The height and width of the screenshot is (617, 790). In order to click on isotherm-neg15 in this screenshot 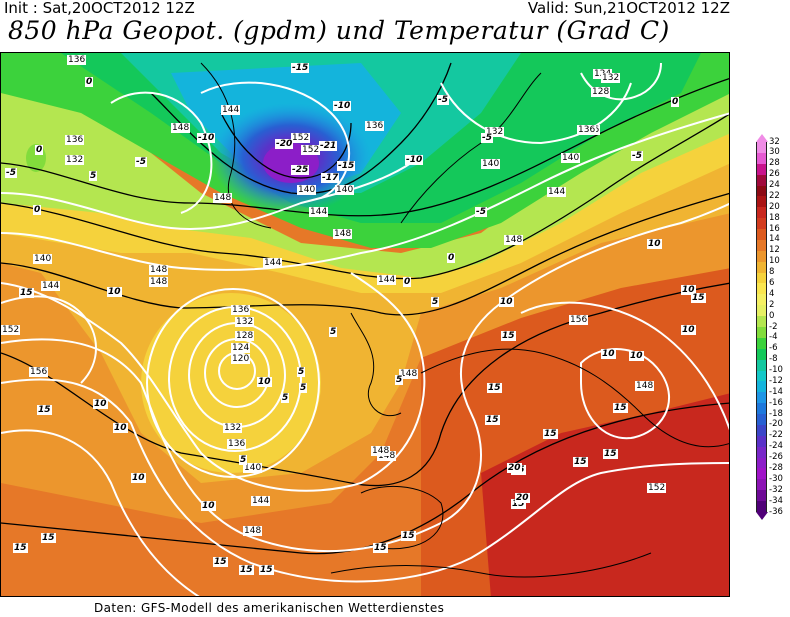, I will do `click(286, 145)`.